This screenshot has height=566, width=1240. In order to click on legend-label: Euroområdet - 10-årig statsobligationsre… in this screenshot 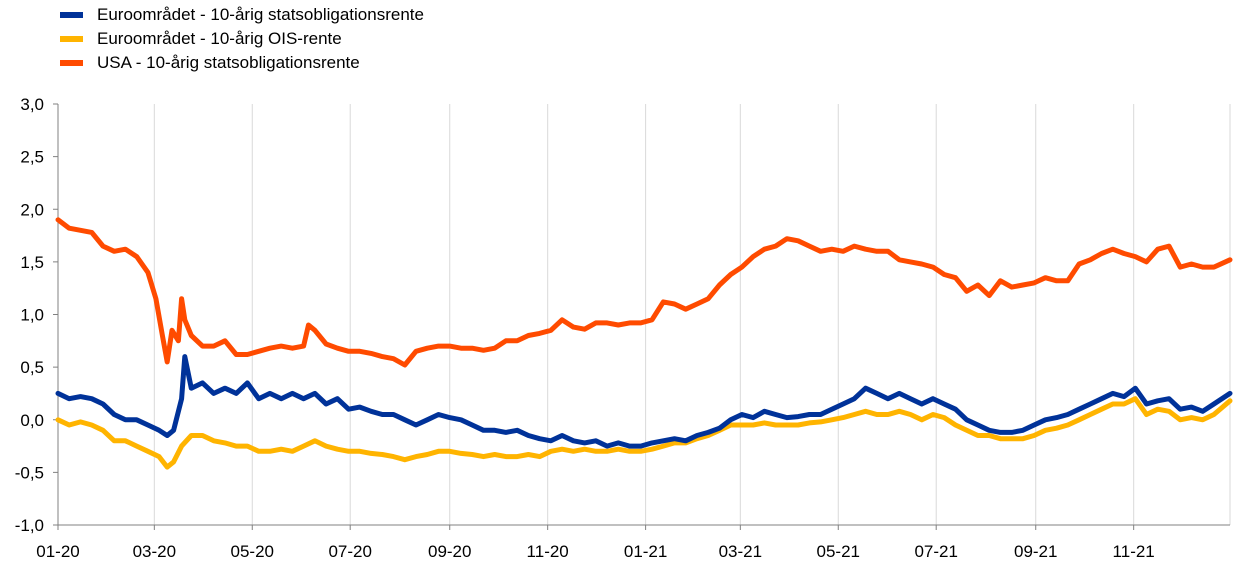, I will do `click(260, 14)`.